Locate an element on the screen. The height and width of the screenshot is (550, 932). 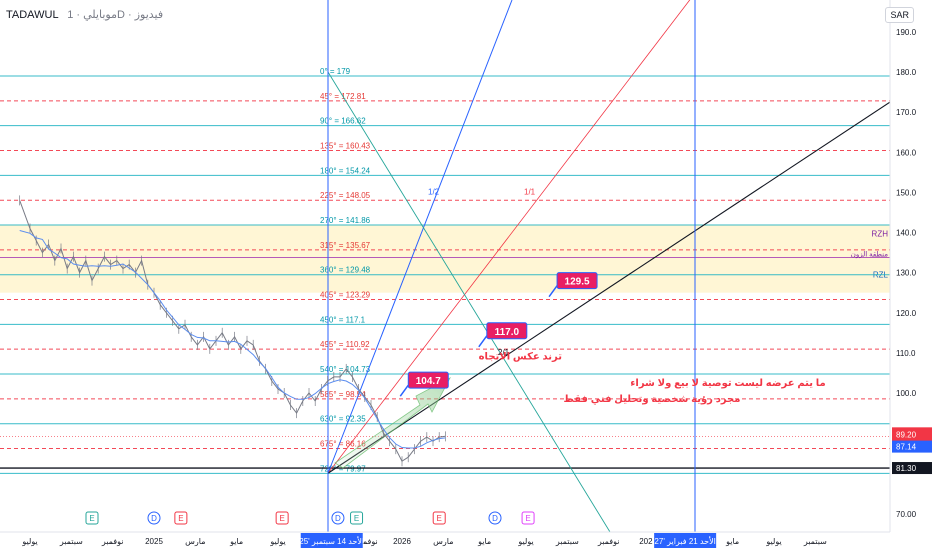
price-axis-tick: 150.0 is located at coordinates (906, 192).